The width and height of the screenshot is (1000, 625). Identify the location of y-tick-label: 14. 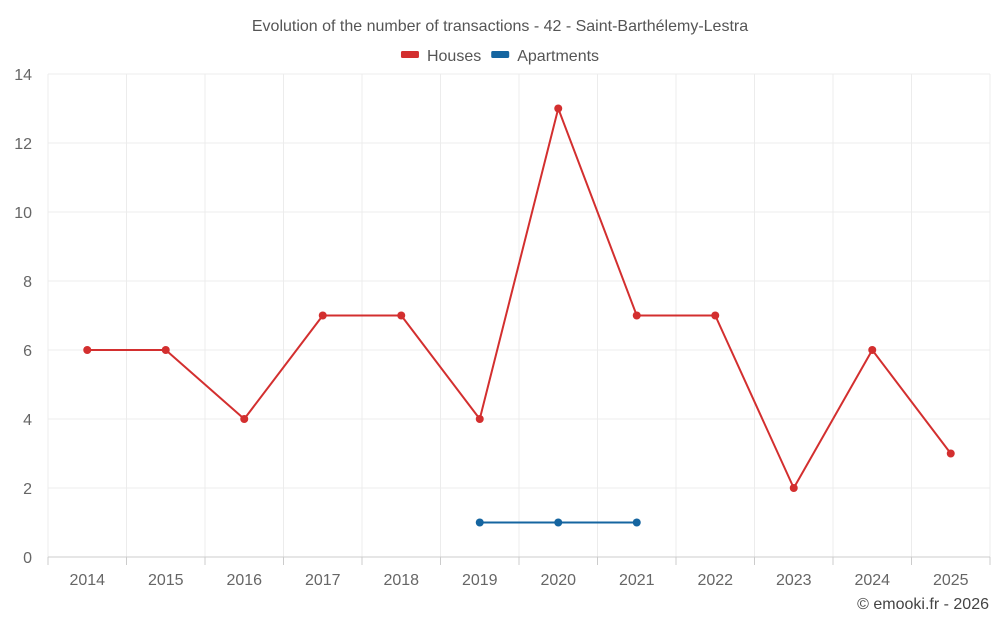
(23, 75).